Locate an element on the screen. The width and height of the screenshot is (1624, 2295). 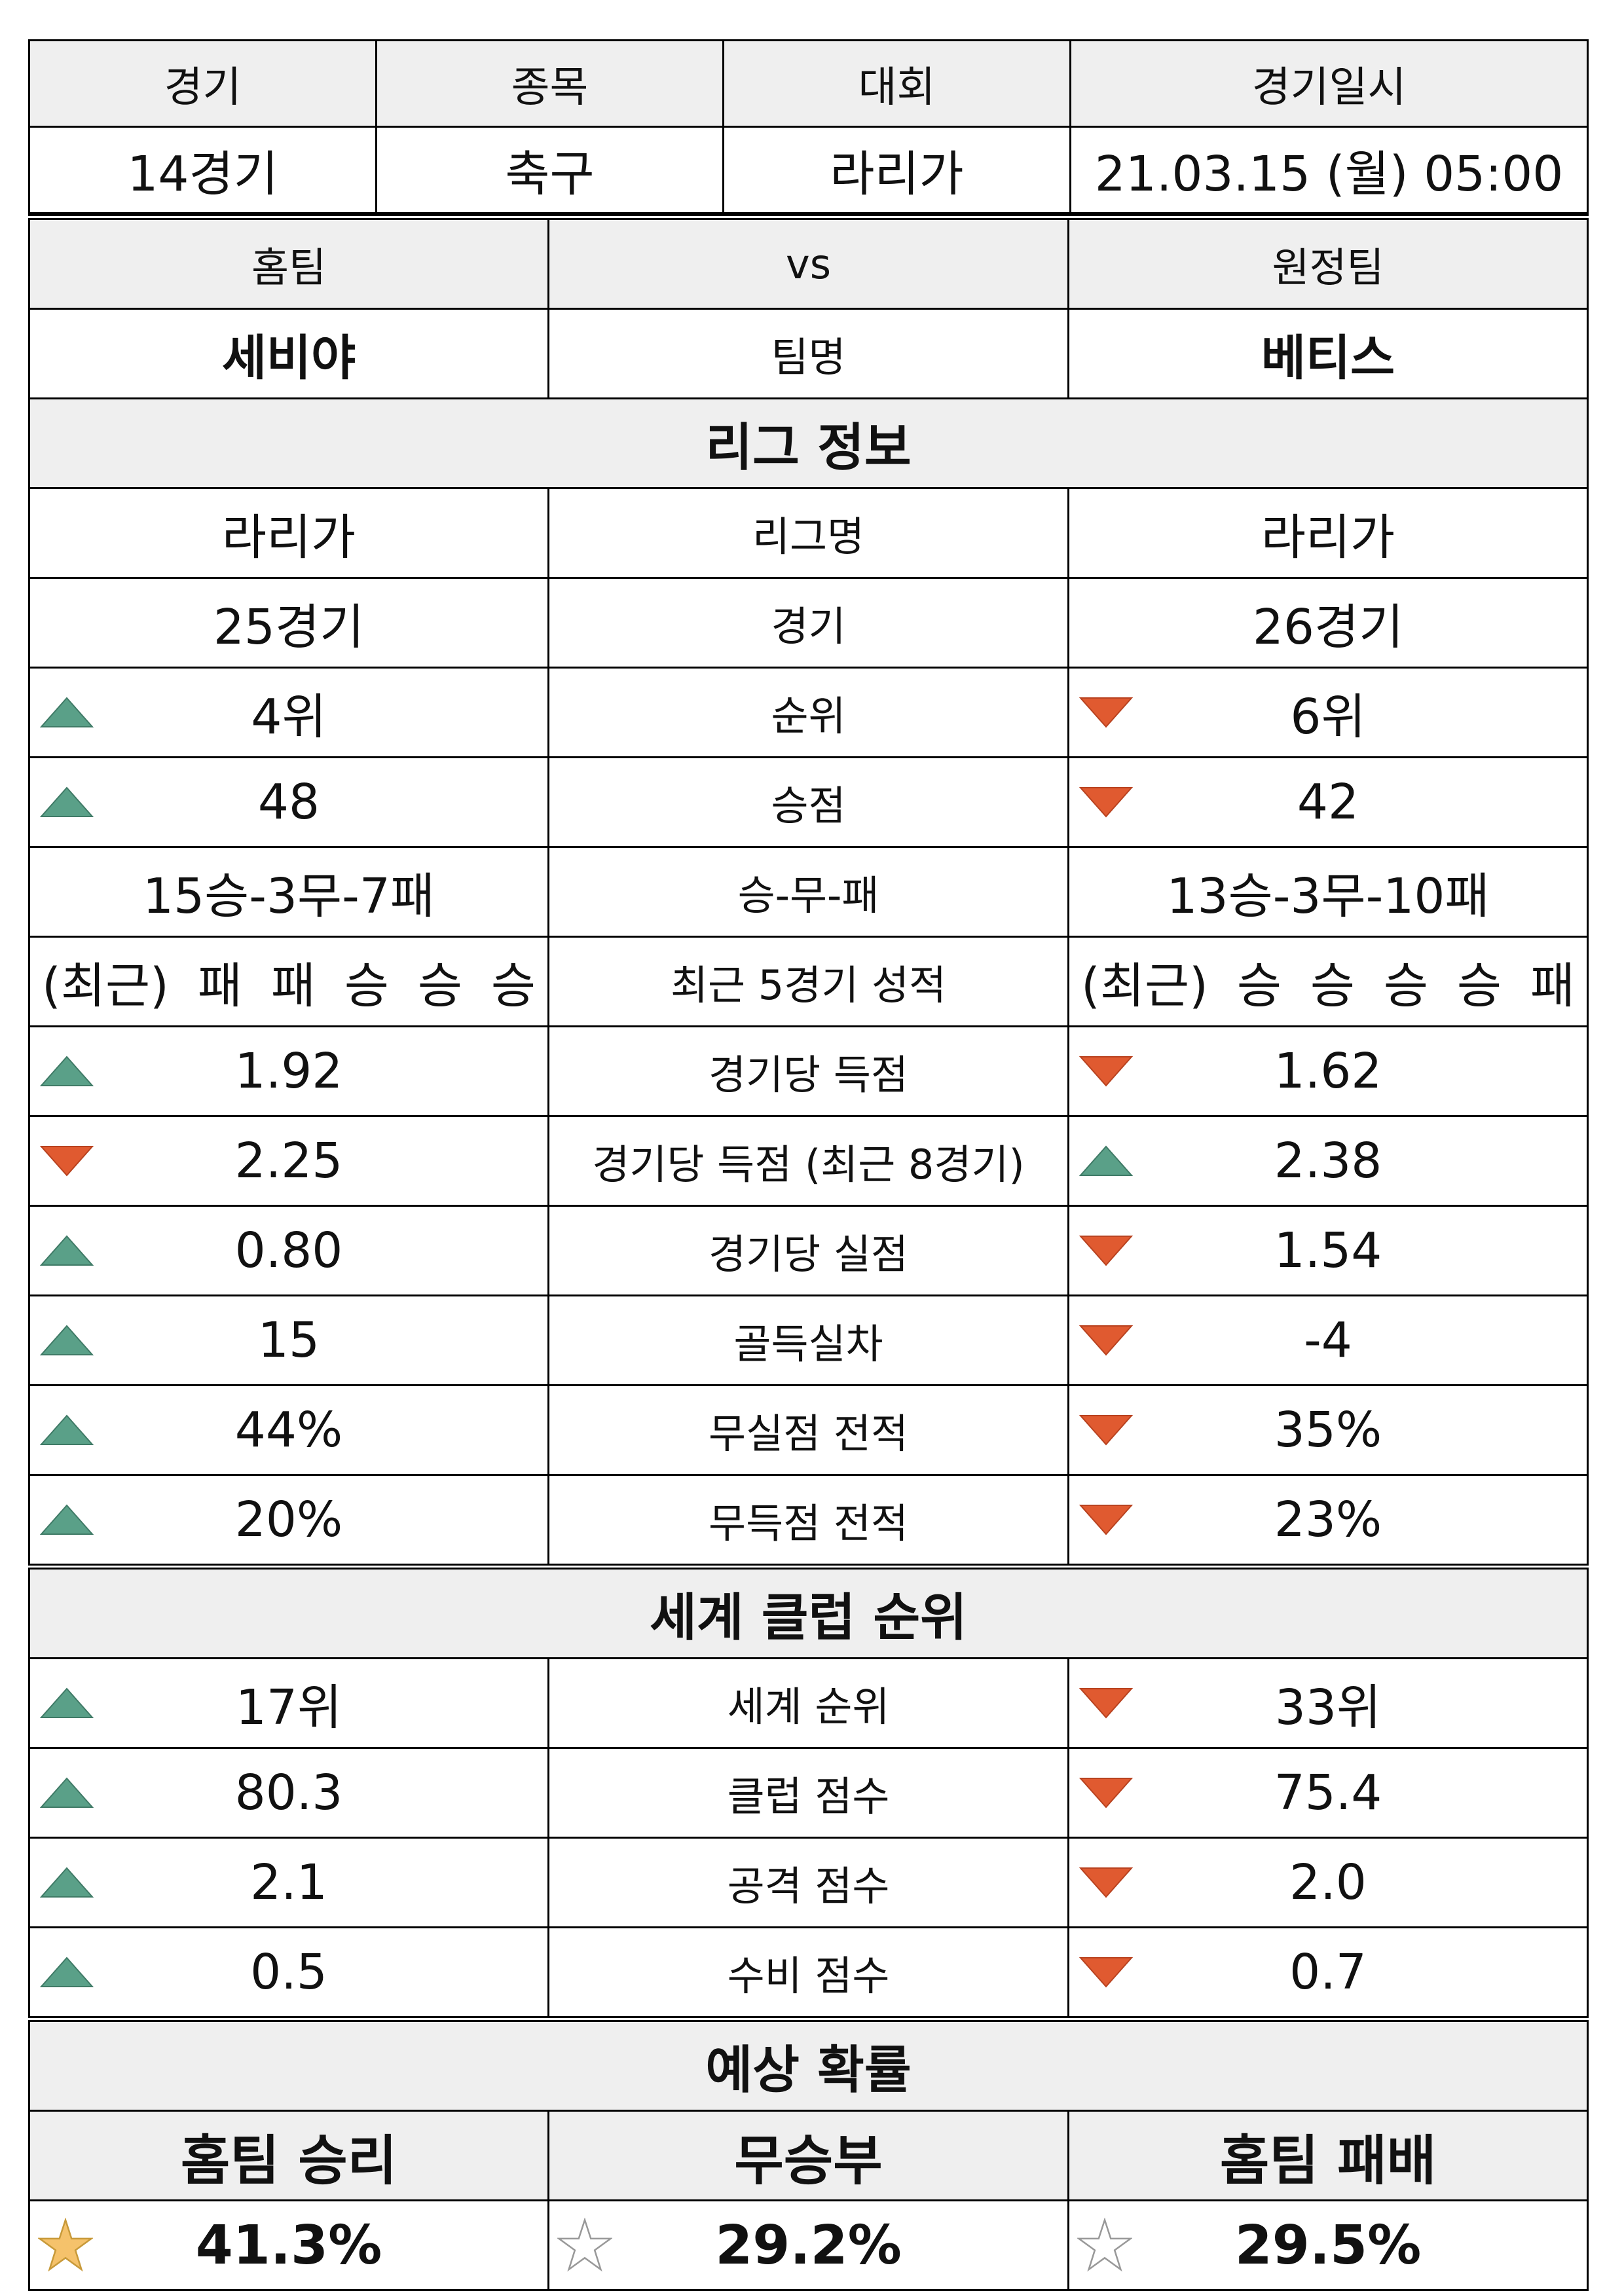
team-role-row: 홈팀 vs 원정팀 is located at coordinates (808, 262).